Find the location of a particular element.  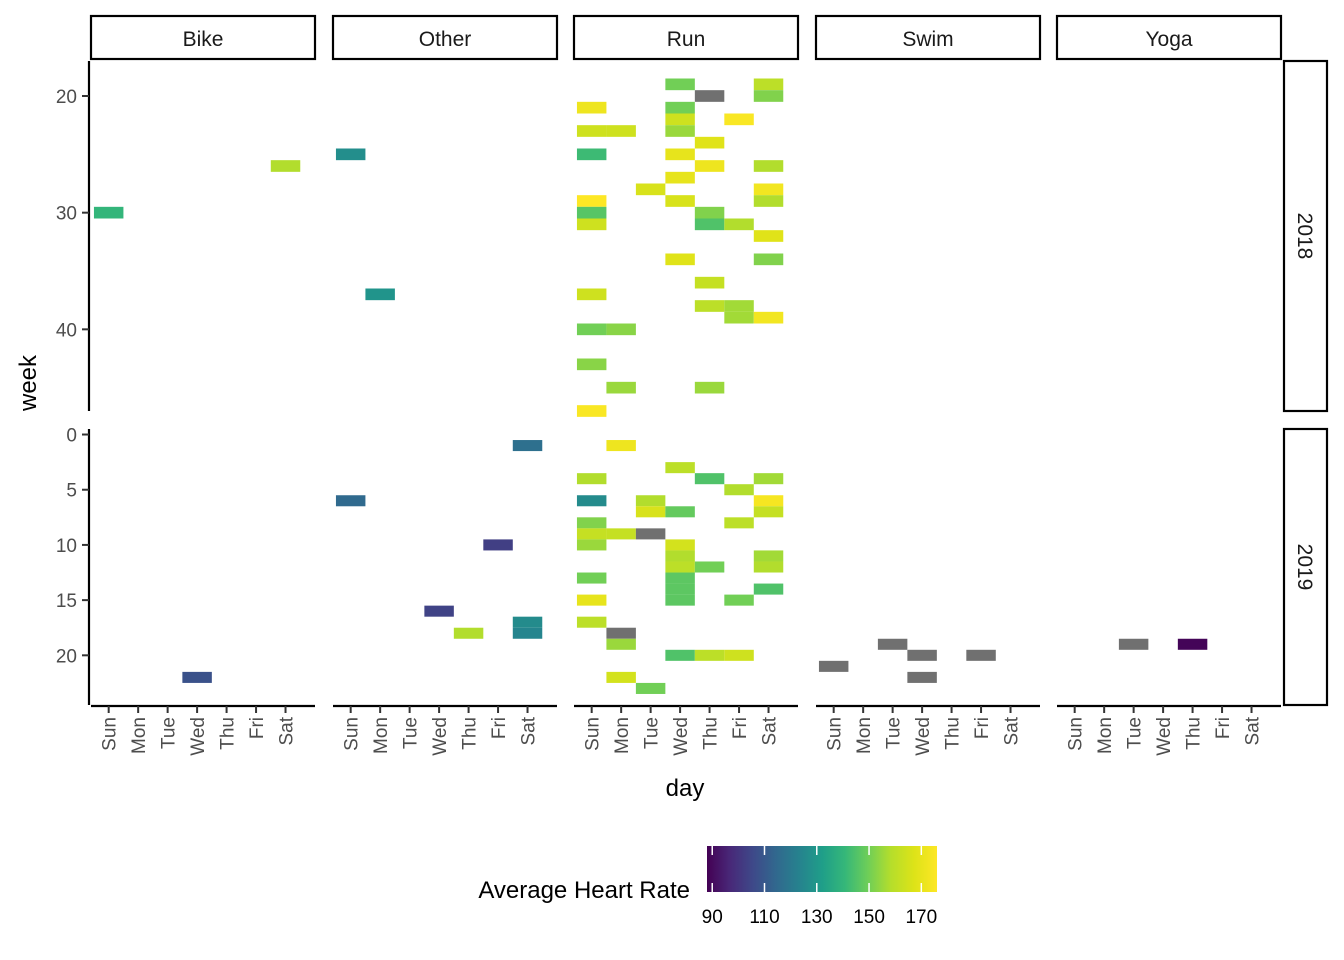

y-tick-label: 40 is located at coordinates (66, 330).